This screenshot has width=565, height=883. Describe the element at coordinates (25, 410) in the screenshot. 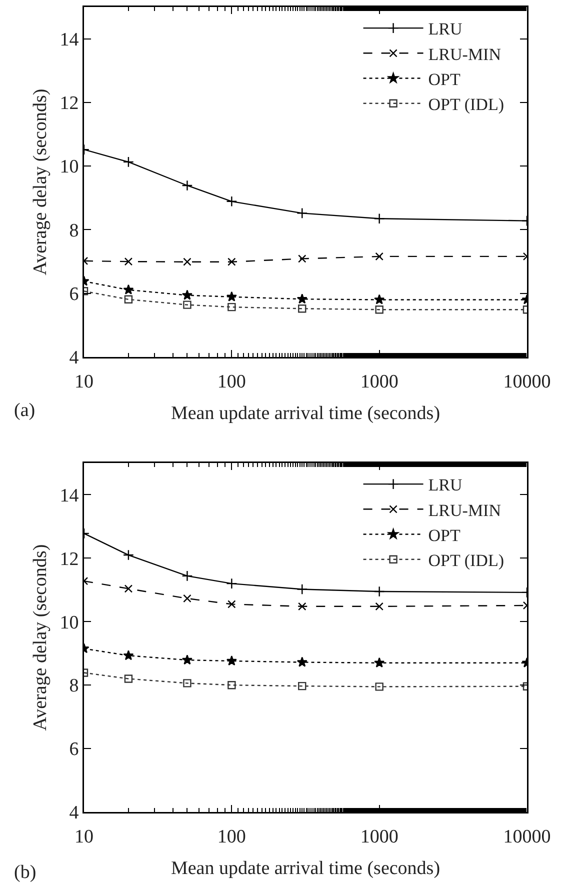

I see `text: (a)` at that location.